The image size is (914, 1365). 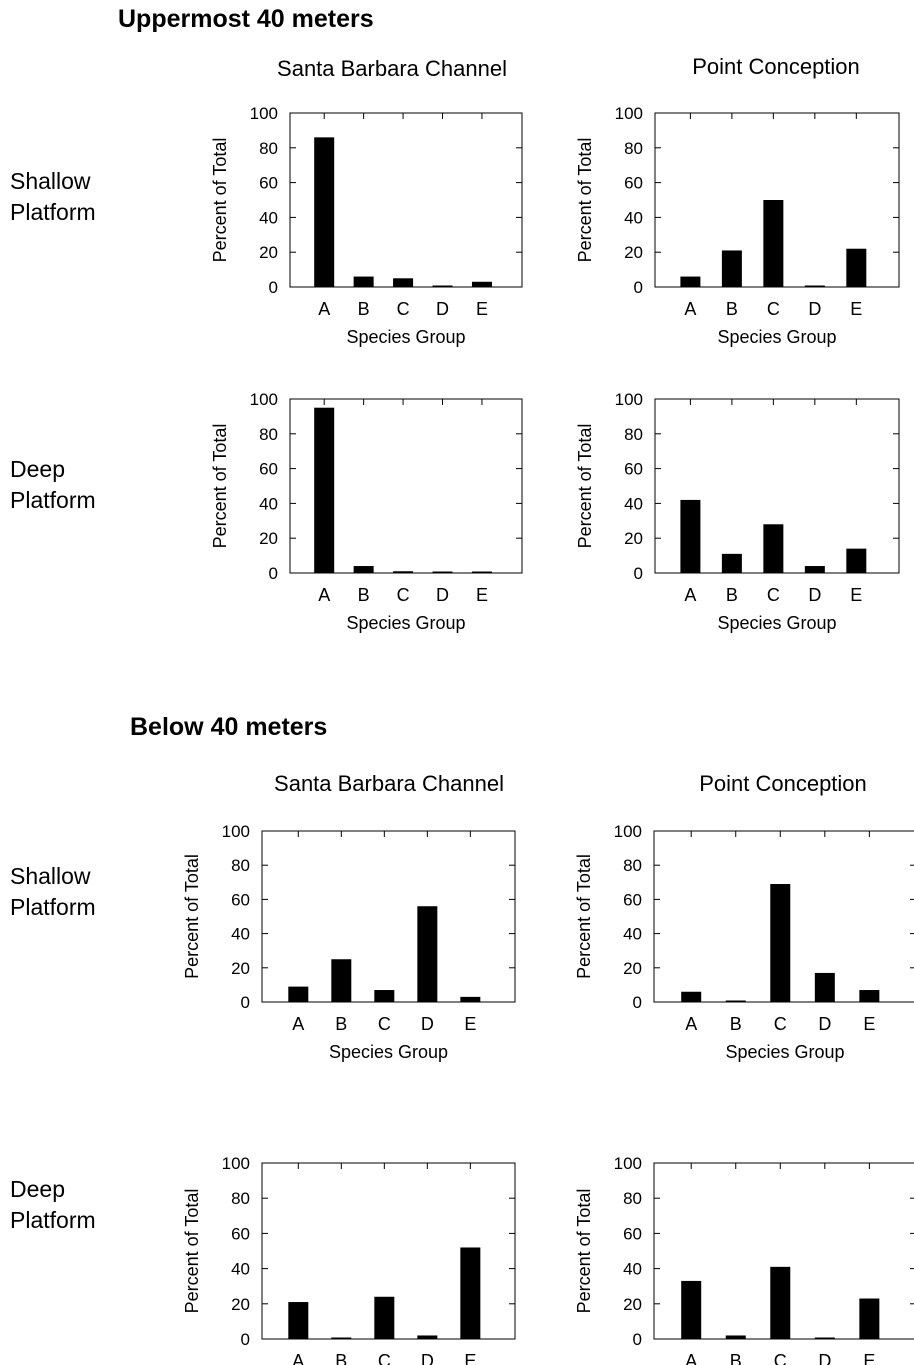 What do you see at coordinates (246, 19) in the screenshot?
I see `section-heading-upper: Uppermost 40 meters` at bounding box center [246, 19].